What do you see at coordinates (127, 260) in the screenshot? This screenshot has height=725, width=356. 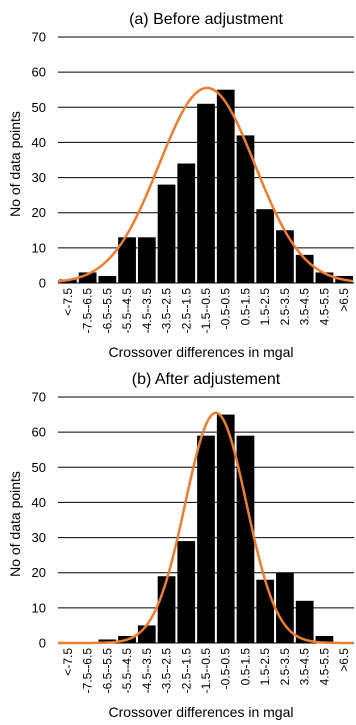 I see `bar--5.5--4.5` at bounding box center [127, 260].